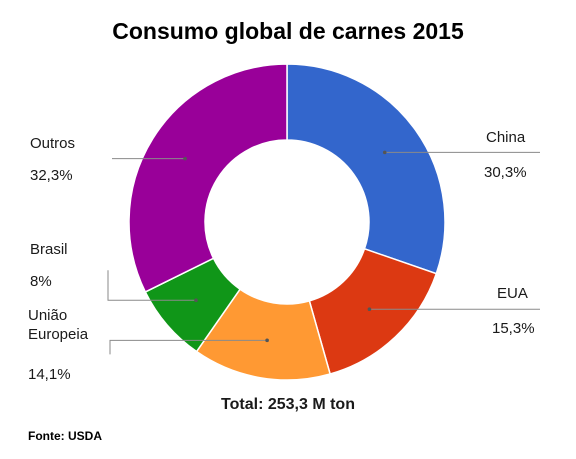 This screenshot has height=459, width=576. I want to click on leader-dot-outros, so click(185, 158).